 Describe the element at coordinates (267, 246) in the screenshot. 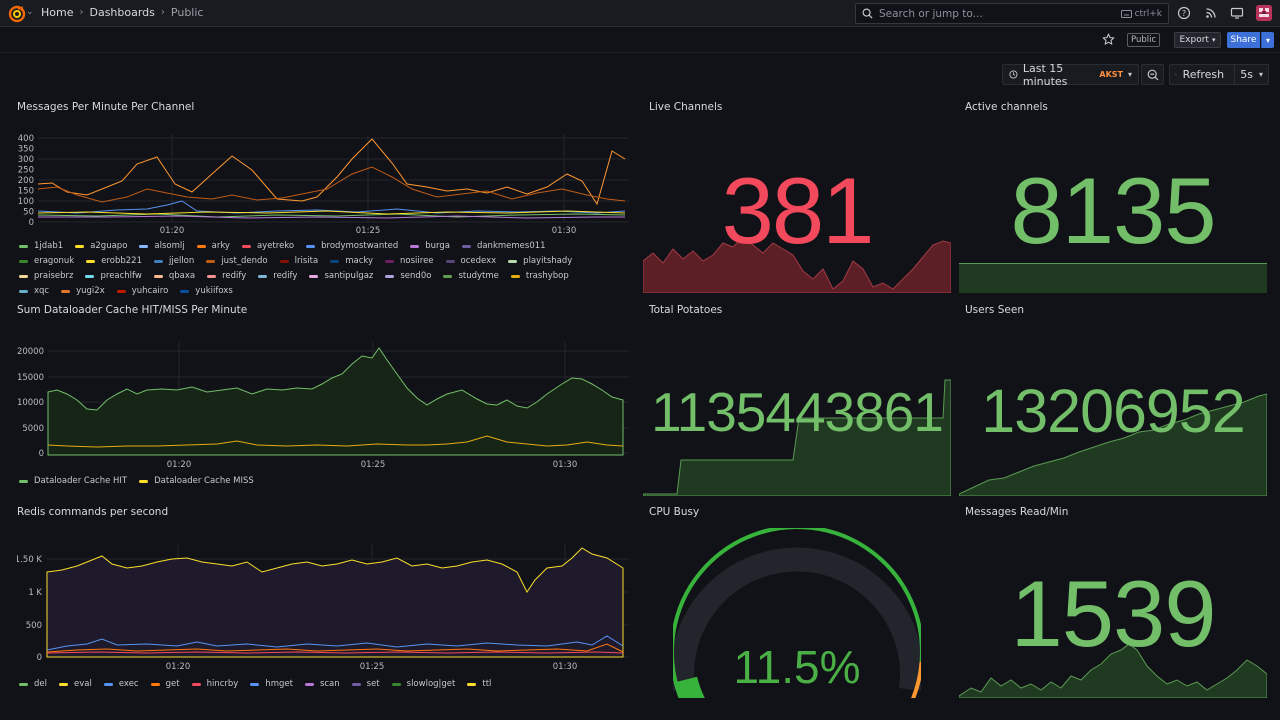

I see `legend-item: ayetreko` at that location.